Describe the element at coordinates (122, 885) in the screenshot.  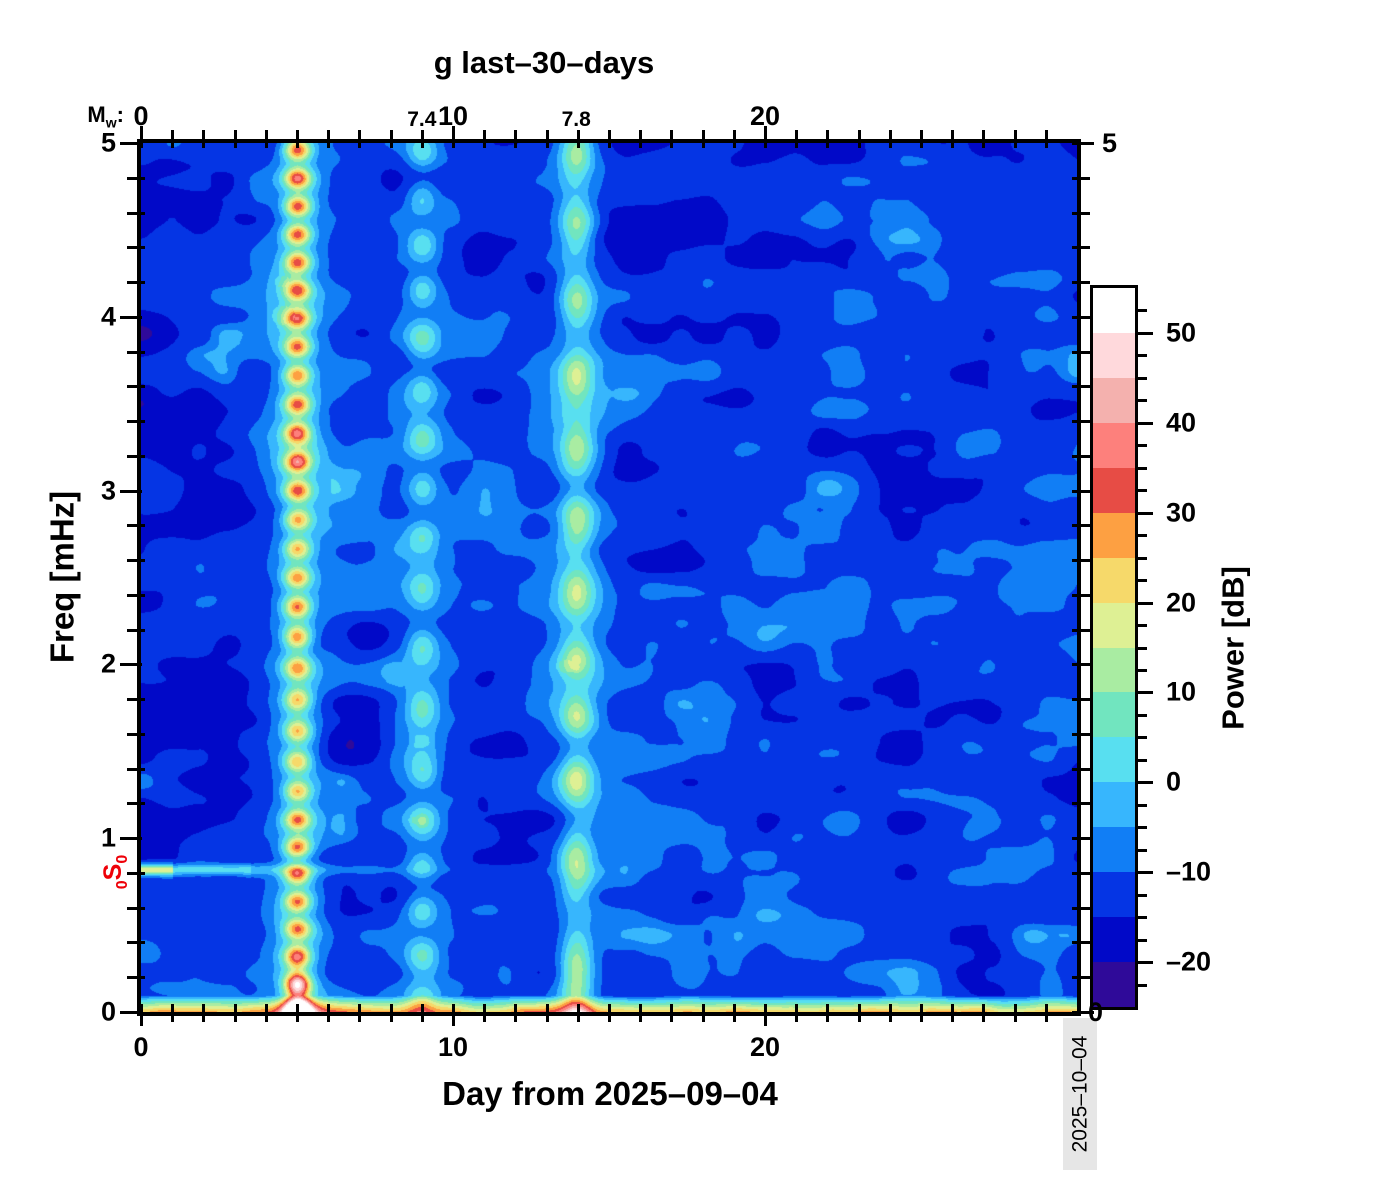
I see `mode-sub1: 0` at that location.